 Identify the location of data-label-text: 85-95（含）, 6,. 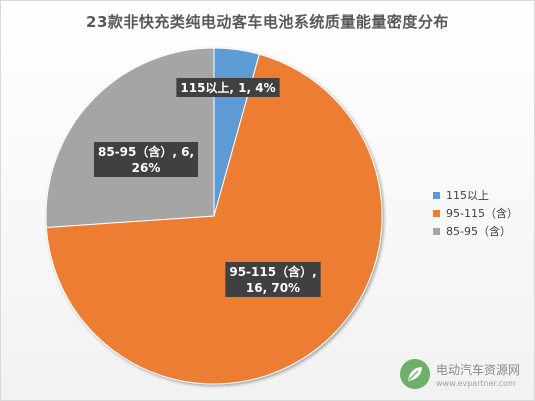
(146, 151).